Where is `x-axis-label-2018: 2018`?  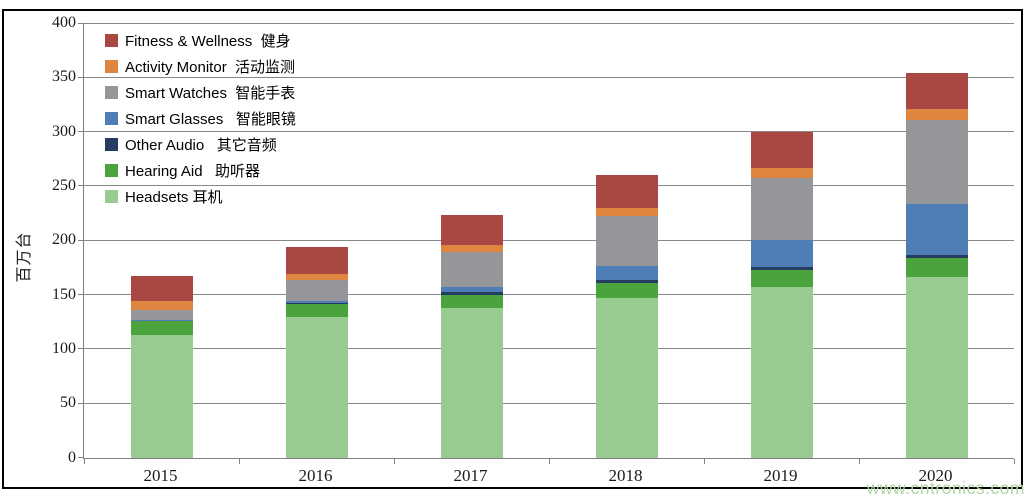
x-axis-label-2018: 2018 is located at coordinates (625, 475).